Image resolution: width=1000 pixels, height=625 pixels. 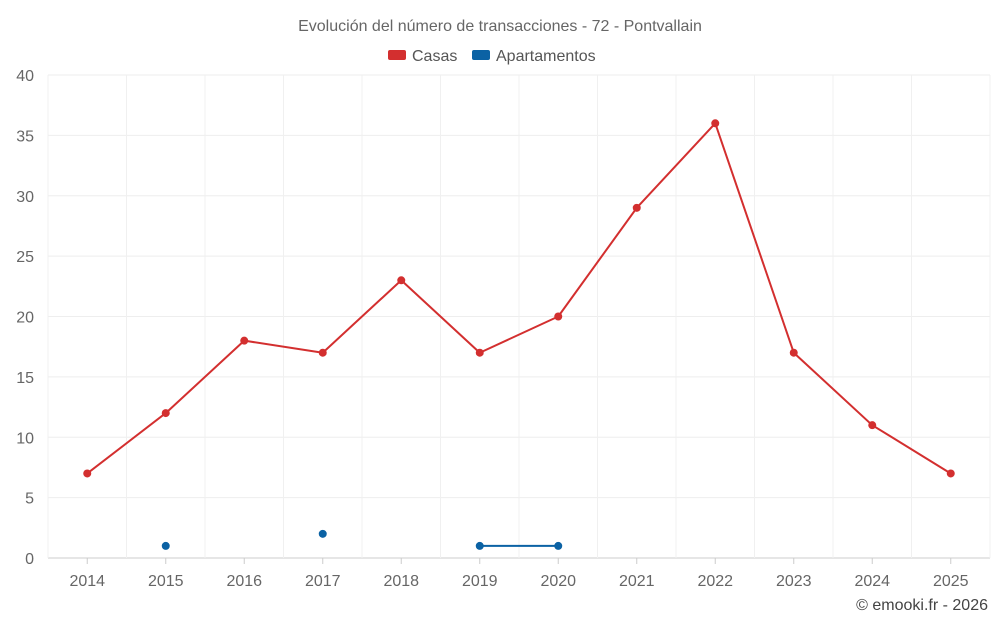 I want to click on x-tick-label: 2019, so click(x=480, y=581).